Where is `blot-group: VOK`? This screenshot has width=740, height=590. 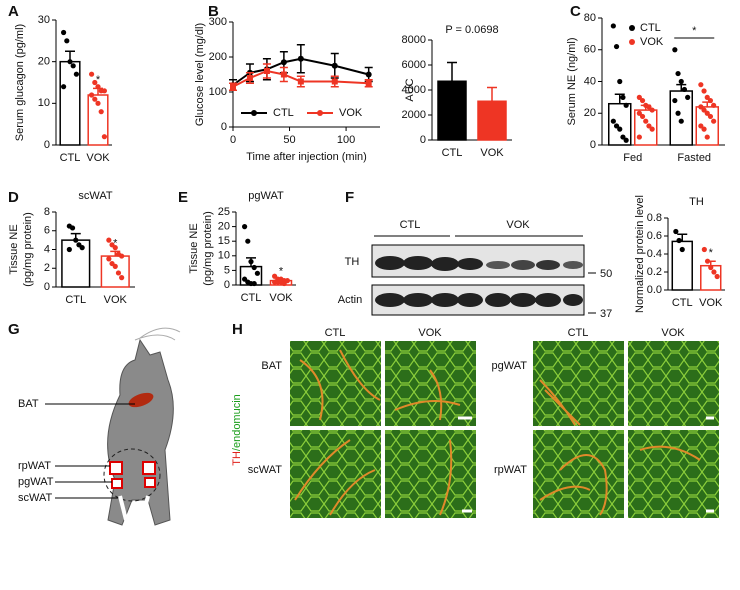 blot-group: VOK is located at coordinates (518, 225).